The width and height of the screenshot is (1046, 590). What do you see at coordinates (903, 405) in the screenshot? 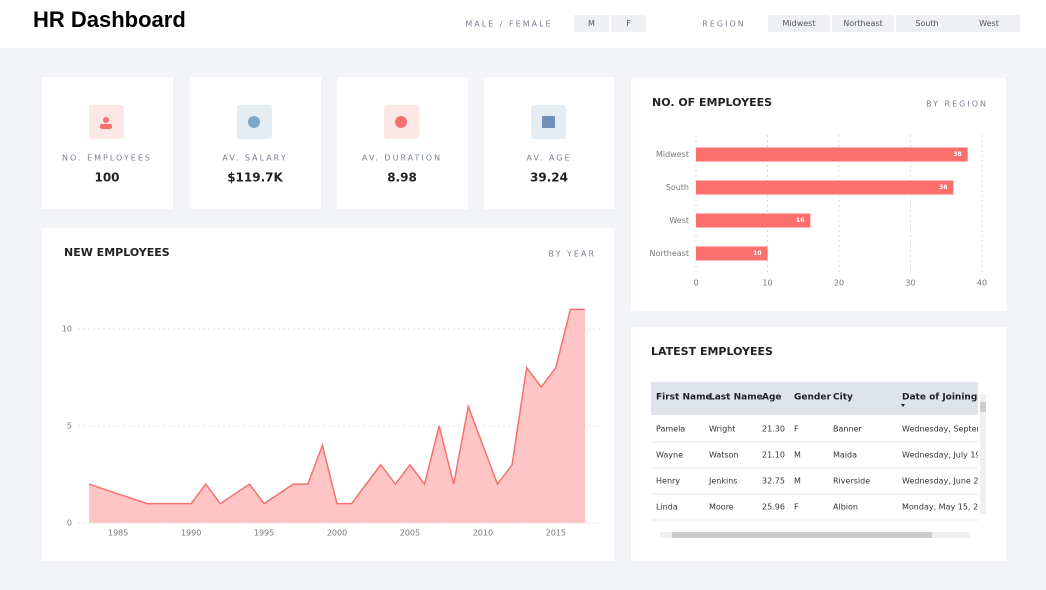
I see `sort-icon` at bounding box center [903, 405].